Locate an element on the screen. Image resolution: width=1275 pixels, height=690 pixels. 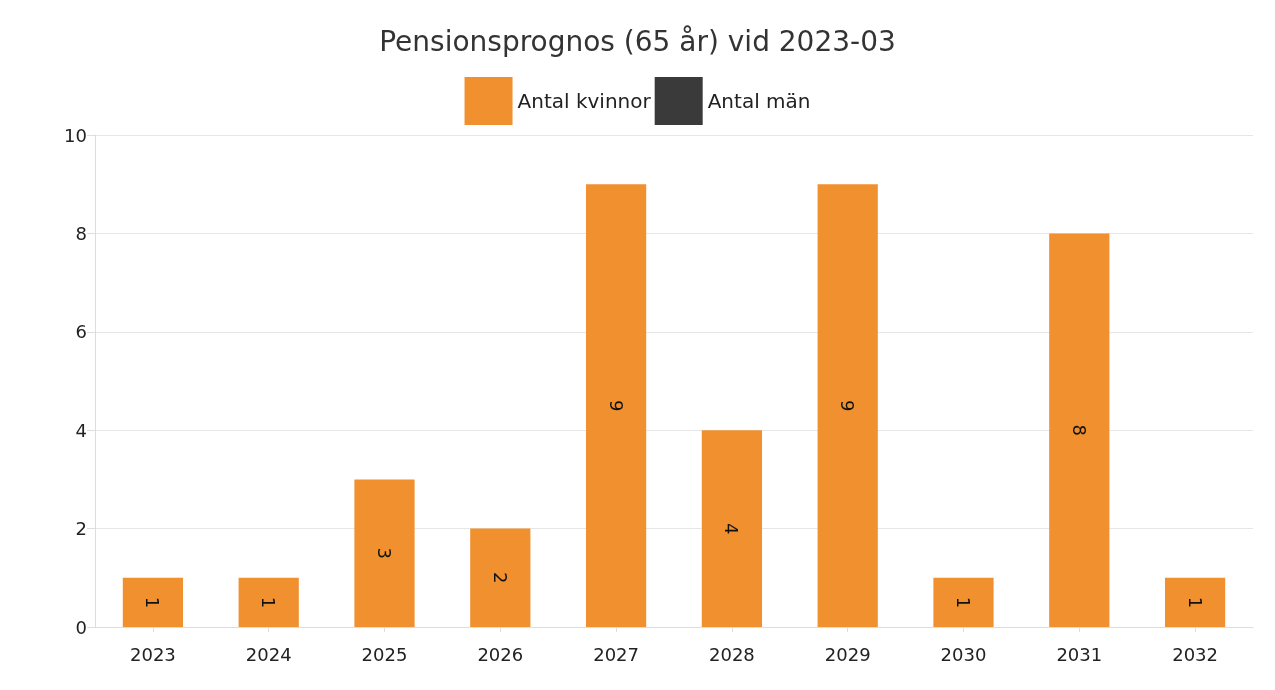
y-tick-label: 4 is located at coordinates (81, 430).